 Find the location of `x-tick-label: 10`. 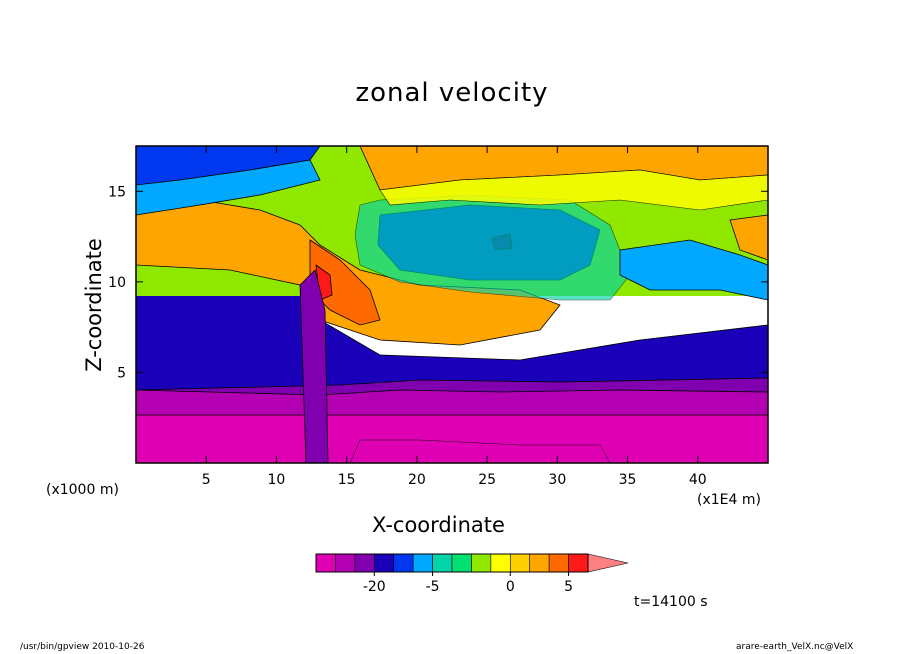

x-tick-label: 10 is located at coordinates (277, 480).